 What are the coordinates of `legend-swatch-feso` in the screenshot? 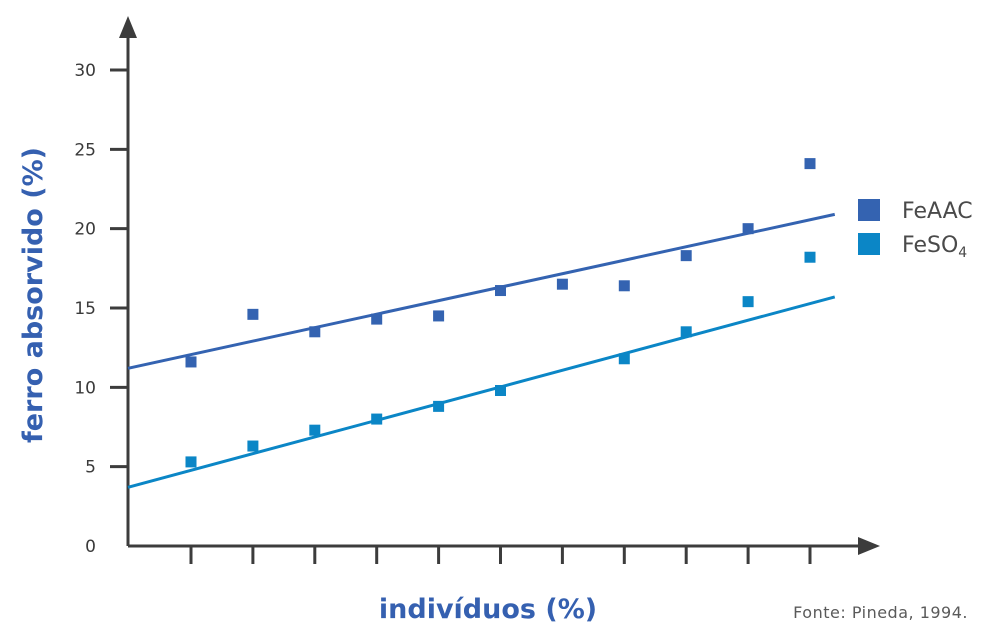 It's located at (869, 244).